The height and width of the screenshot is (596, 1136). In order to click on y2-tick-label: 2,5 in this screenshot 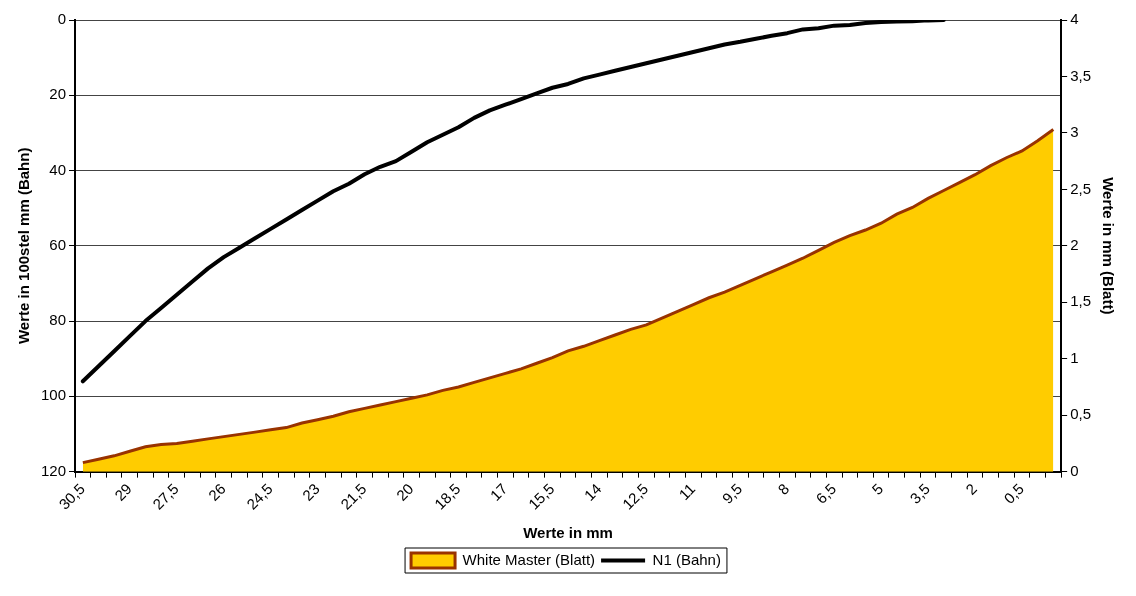, I will do `click(1081, 188)`.